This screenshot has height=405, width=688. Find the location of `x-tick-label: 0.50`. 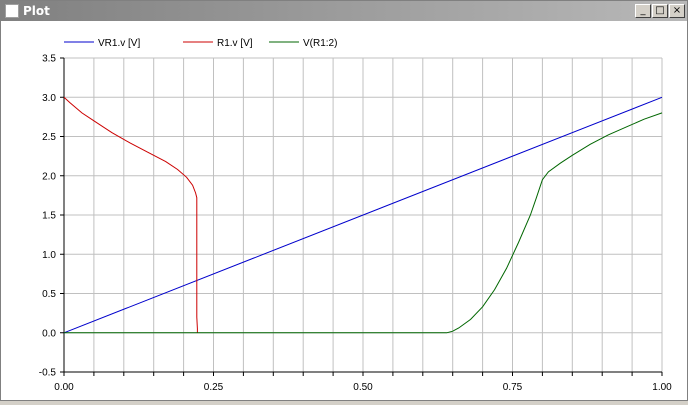

x-tick-label: 0.50 is located at coordinates (363, 387).